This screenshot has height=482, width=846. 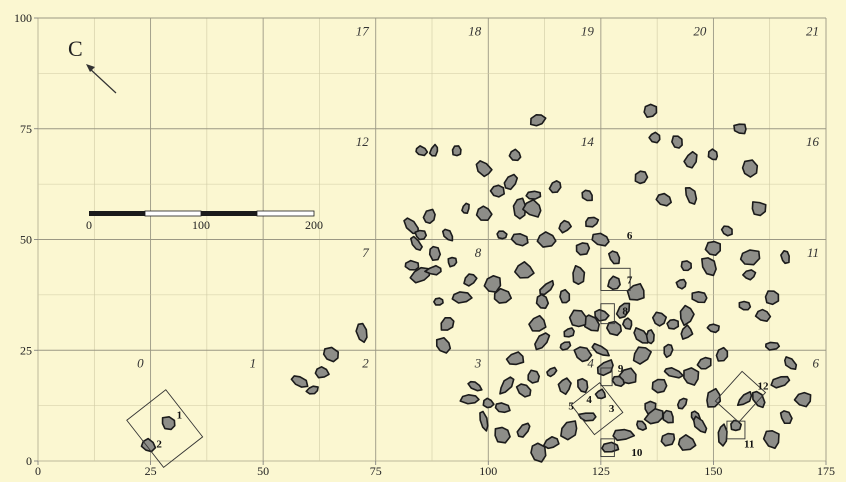 I want to click on feature-number-label: 8, so click(x=625, y=311).